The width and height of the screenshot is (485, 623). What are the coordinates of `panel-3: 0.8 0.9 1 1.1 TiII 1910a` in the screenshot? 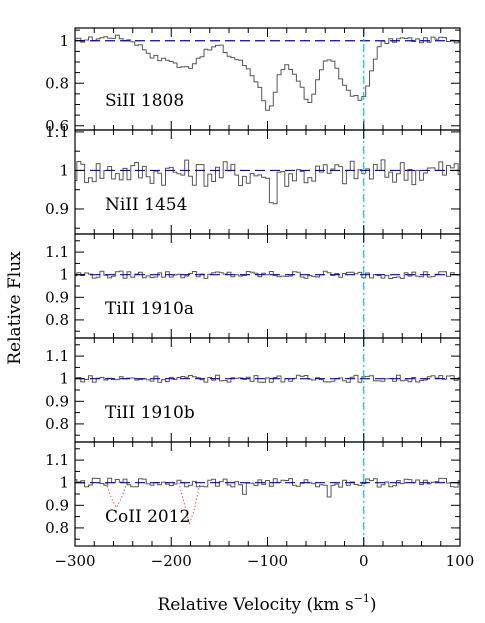 It's located at (253, 286).